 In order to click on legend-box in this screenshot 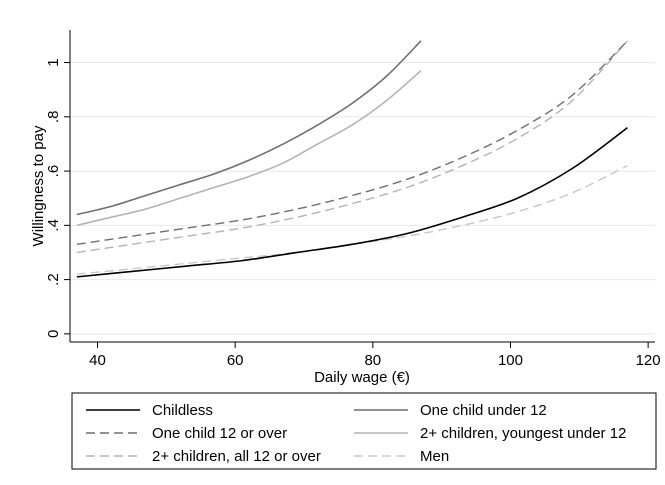, I will do `click(364, 431)`.